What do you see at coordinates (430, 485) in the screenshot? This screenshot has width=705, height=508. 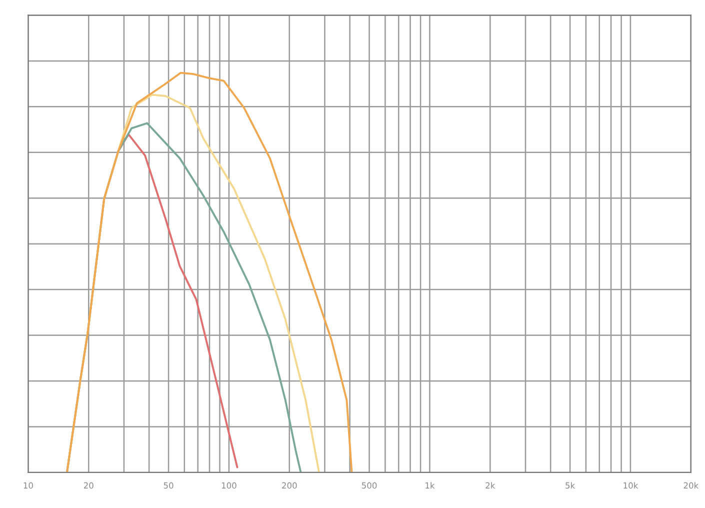 I see `x-tick-label: 1k` at bounding box center [430, 485].